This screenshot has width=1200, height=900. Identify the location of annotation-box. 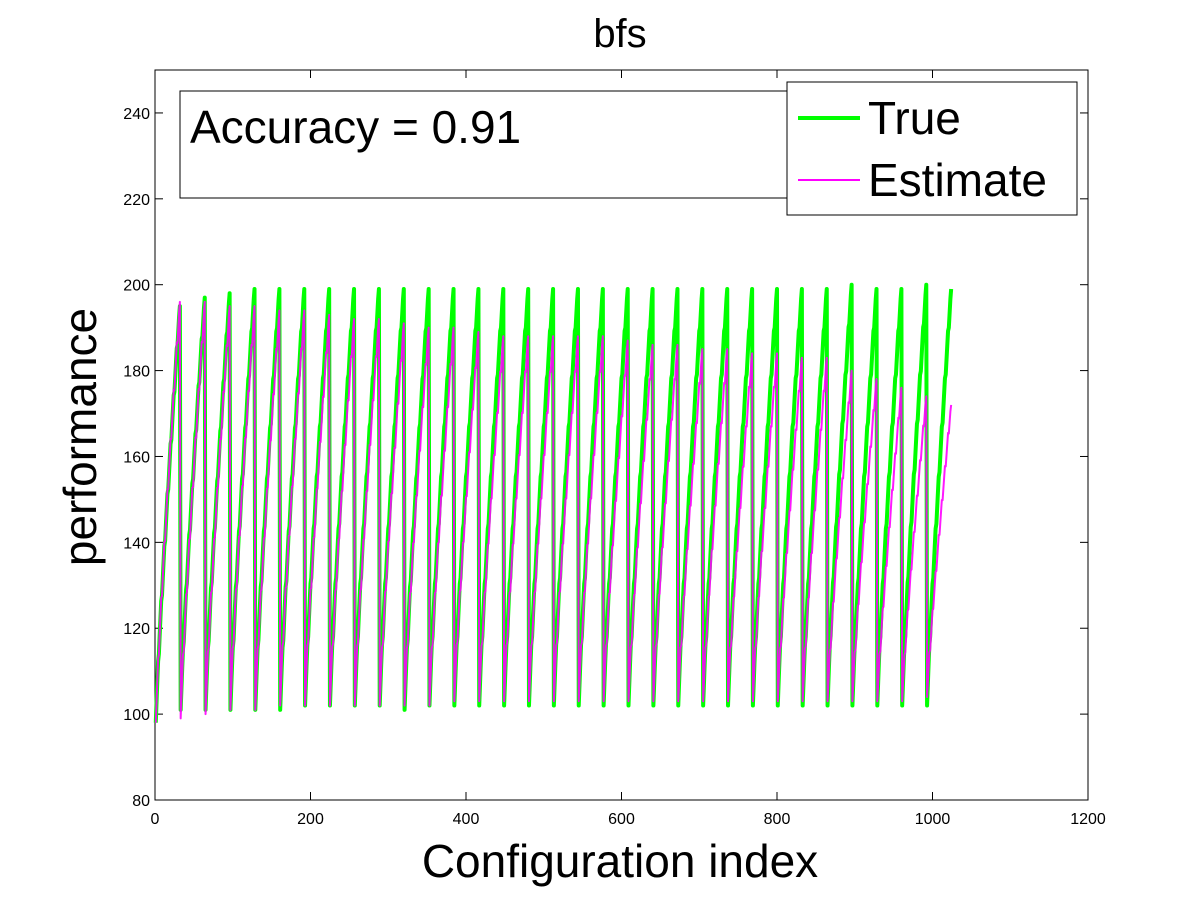
(485, 144).